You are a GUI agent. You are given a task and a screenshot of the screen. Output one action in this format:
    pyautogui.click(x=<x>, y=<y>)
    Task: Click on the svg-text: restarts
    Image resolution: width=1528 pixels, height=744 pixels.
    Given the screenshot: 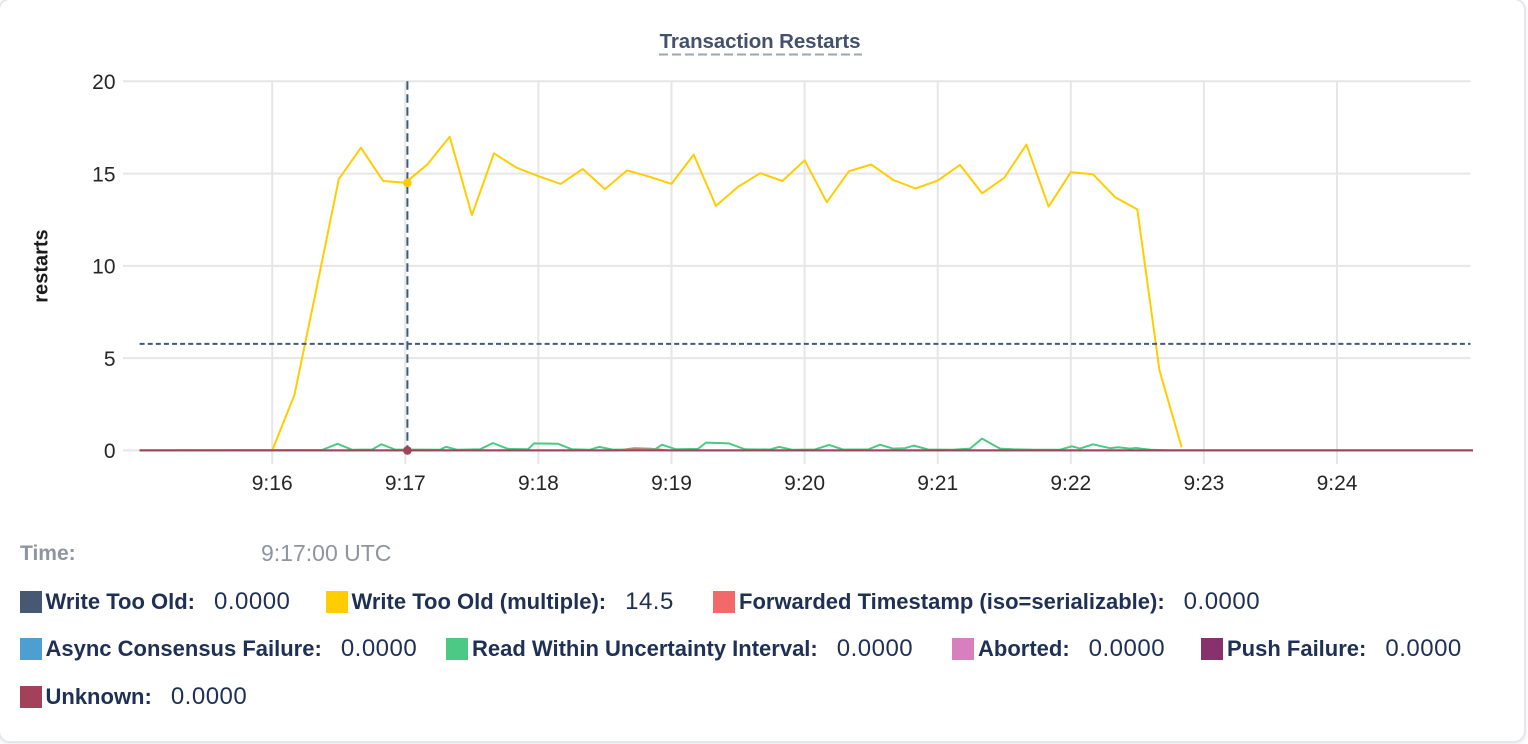 What is the action you would take?
    pyautogui.click(x=42, y=265)
    